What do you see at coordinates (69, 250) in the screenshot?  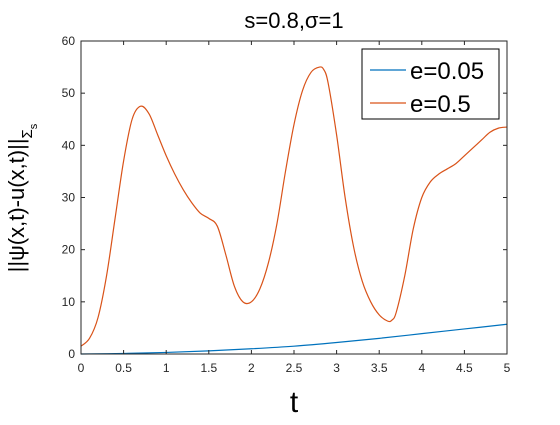 I see `y-tick-label: 20` at bounding box center [69, 250].